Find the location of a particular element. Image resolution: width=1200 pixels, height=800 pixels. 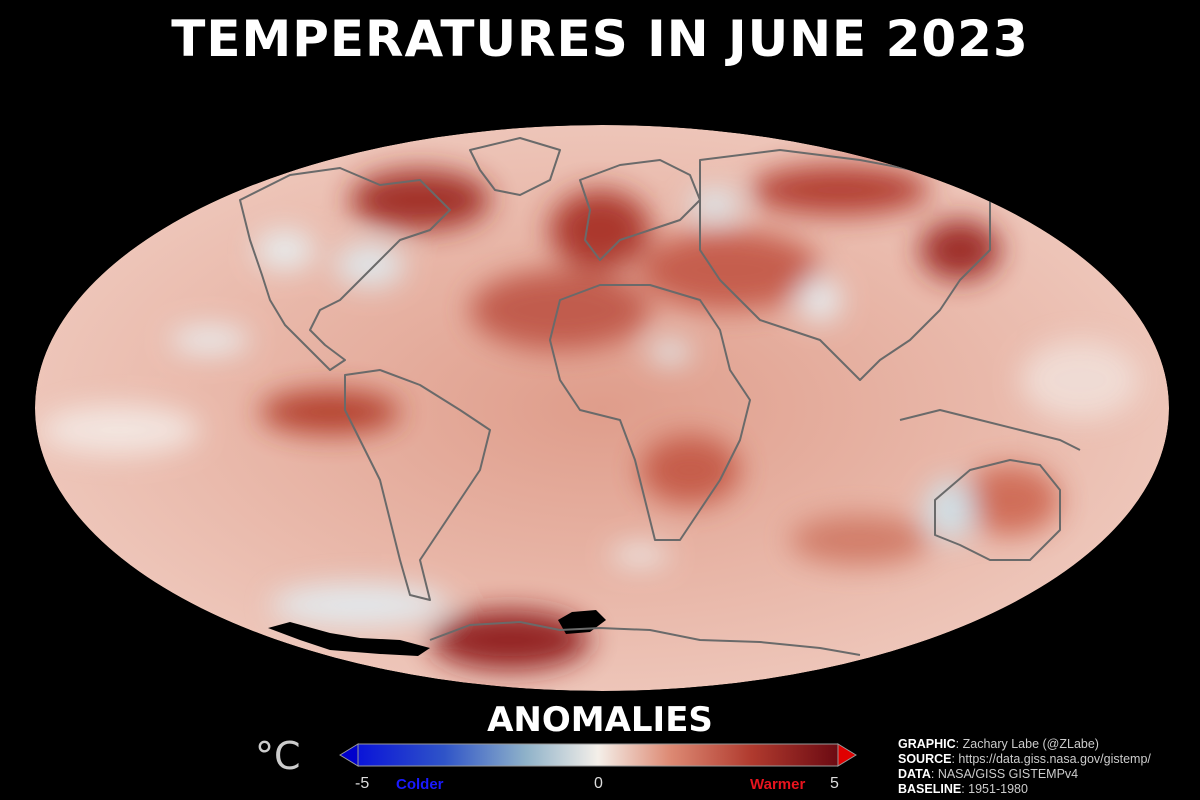

zero-tick-label: 0 is located at coordinates (598, 783).